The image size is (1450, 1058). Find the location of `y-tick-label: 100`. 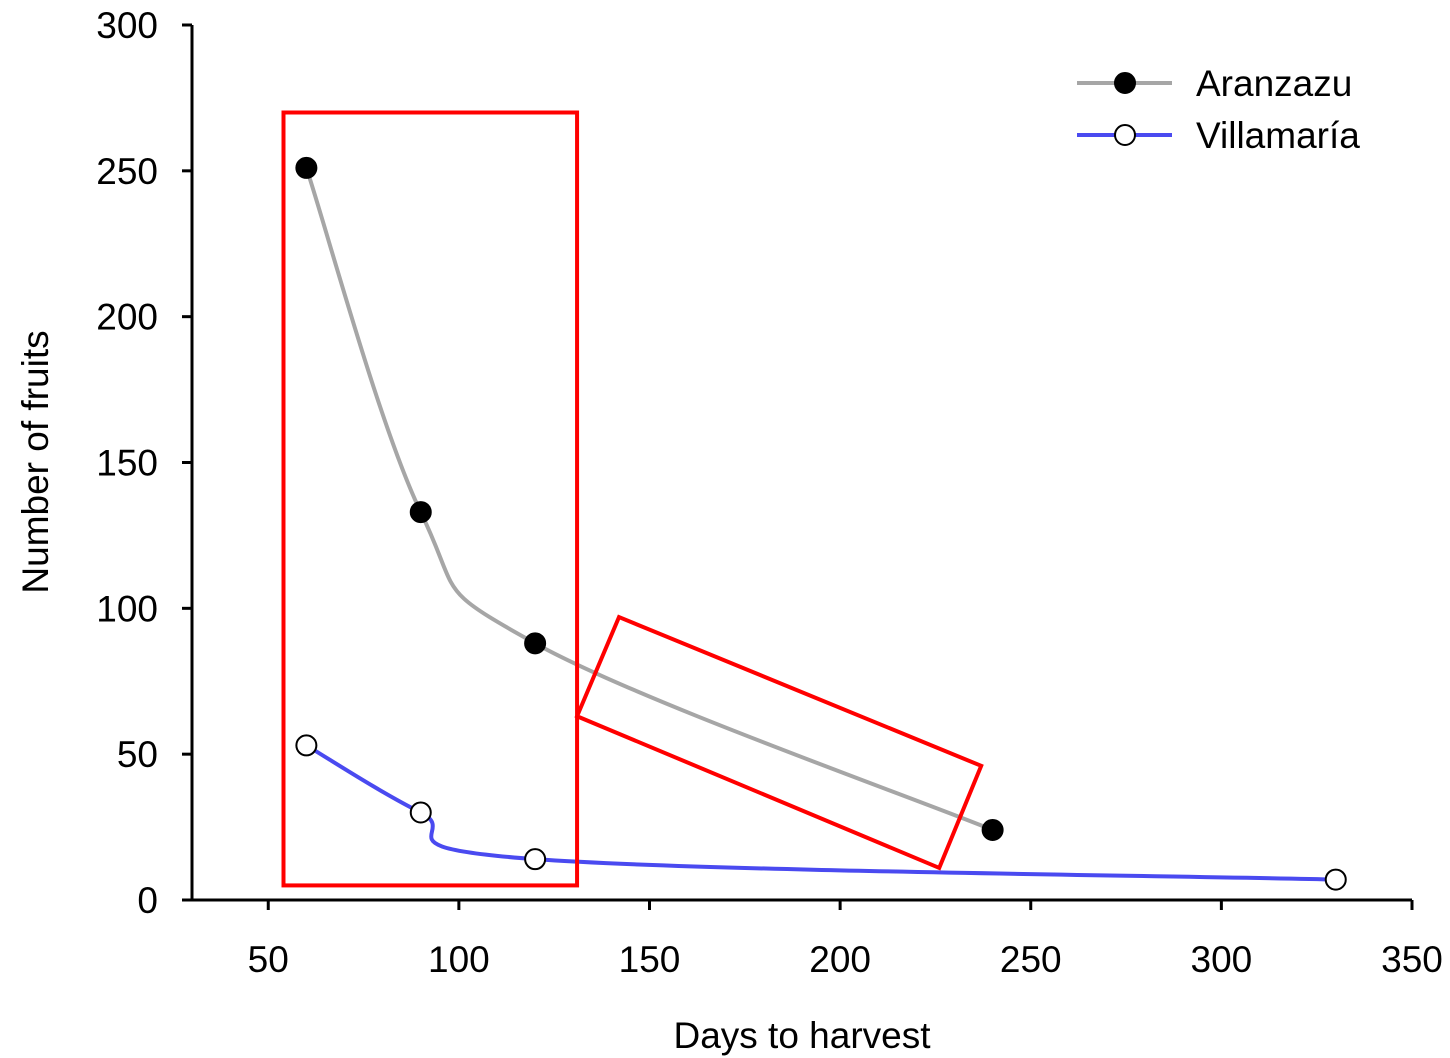

y-tick-label: 100 is located at coordinates (127, 608).